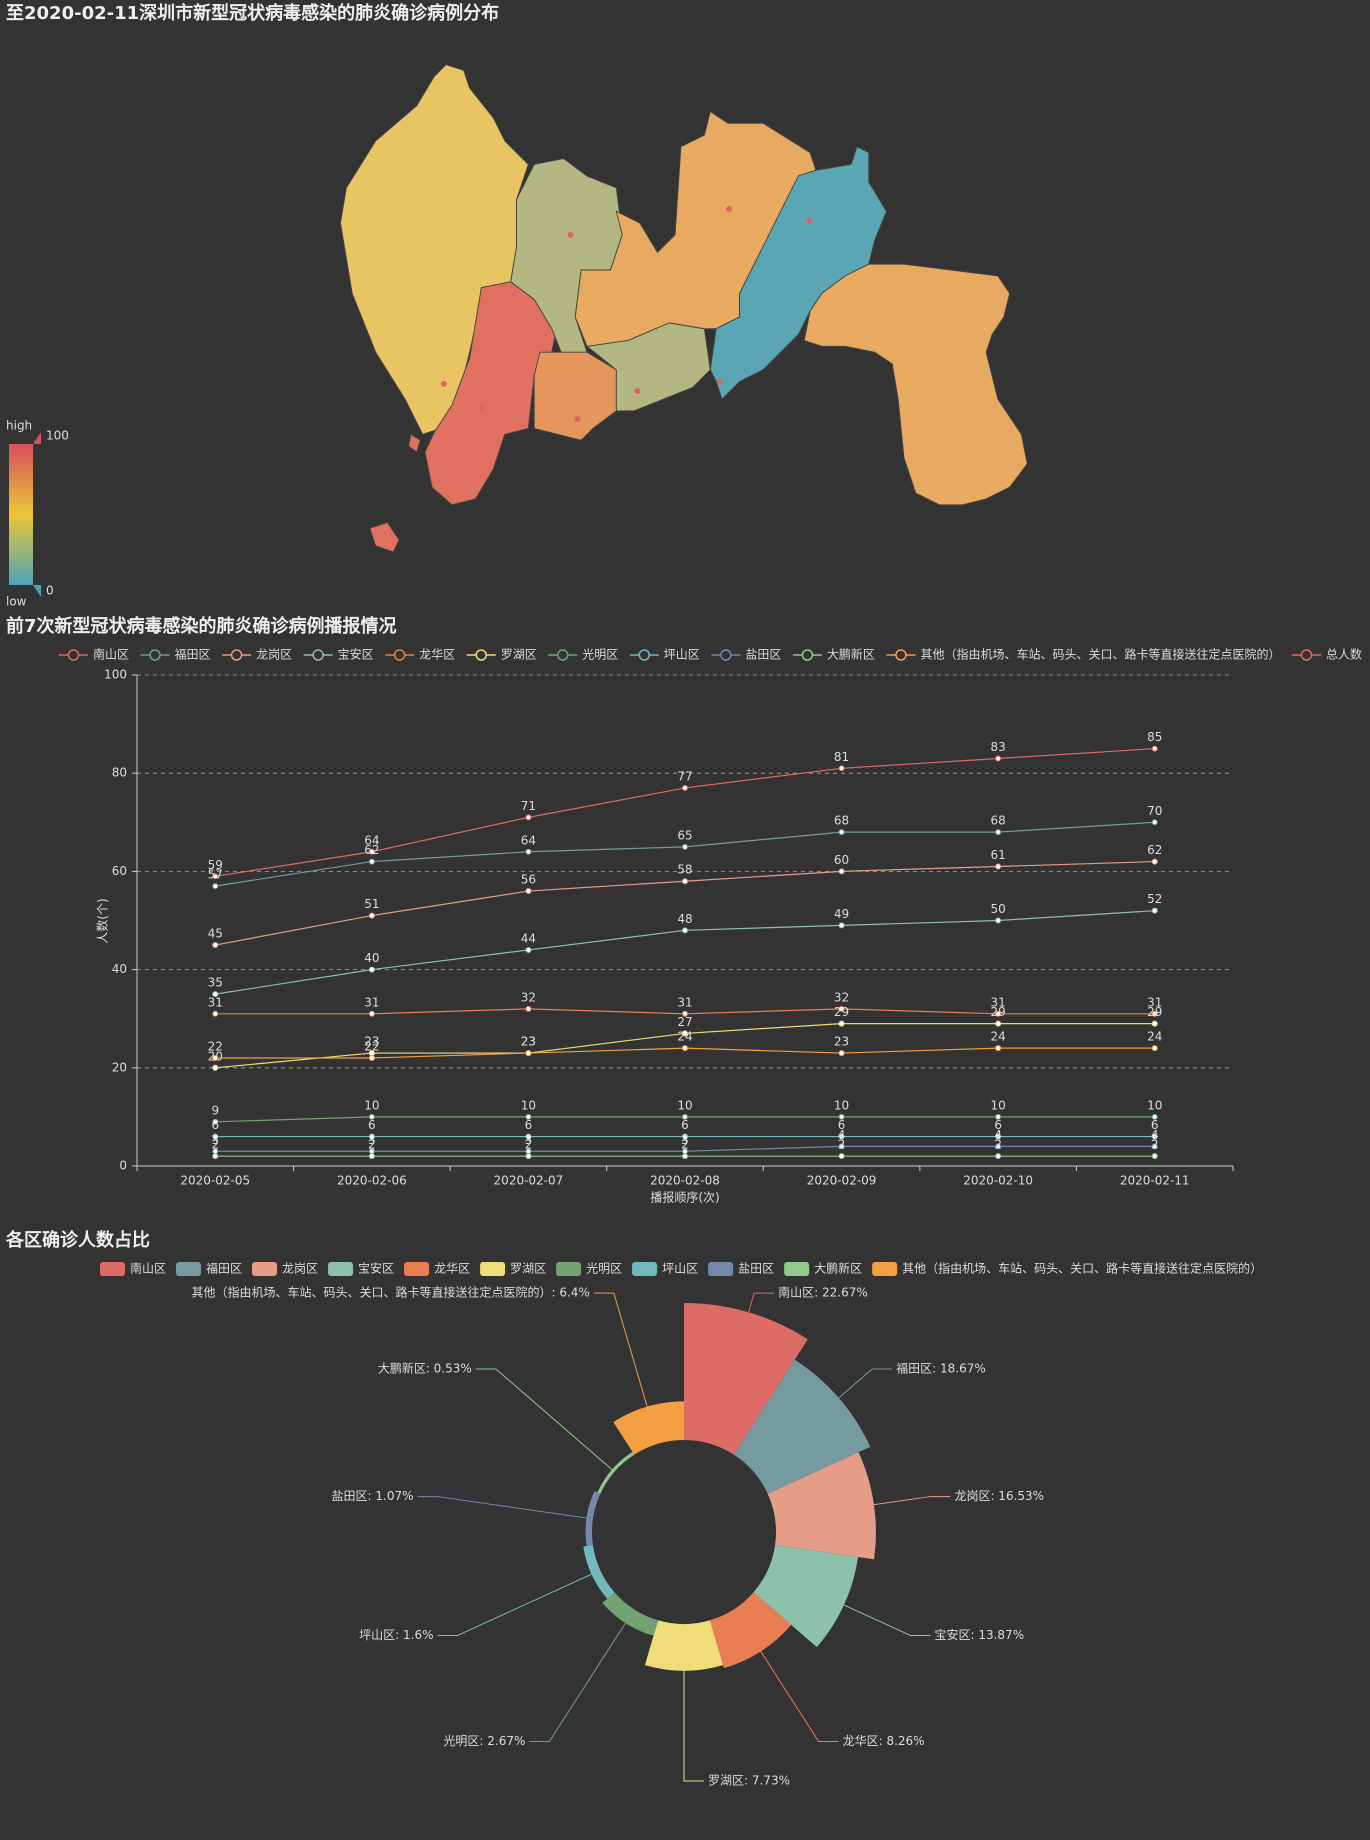 This screenshot has width=1370, height=1840. What do you see at coordinates (684, 1197) in the screenshot?
I see `x-axis-label: 播报顺序(次)` at bounding box center [684, 1197].